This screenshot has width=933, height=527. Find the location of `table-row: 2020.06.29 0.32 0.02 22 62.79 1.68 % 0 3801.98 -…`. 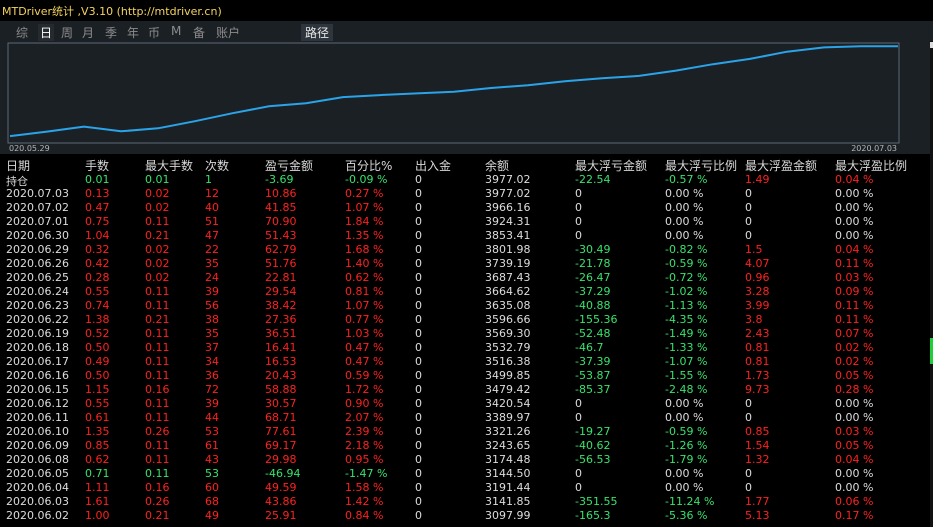

table-row: 2020.06.29 0.32 0.02 22 62.79 1.68 % 0 3801.98 -… is located at coordinates (466, 250).